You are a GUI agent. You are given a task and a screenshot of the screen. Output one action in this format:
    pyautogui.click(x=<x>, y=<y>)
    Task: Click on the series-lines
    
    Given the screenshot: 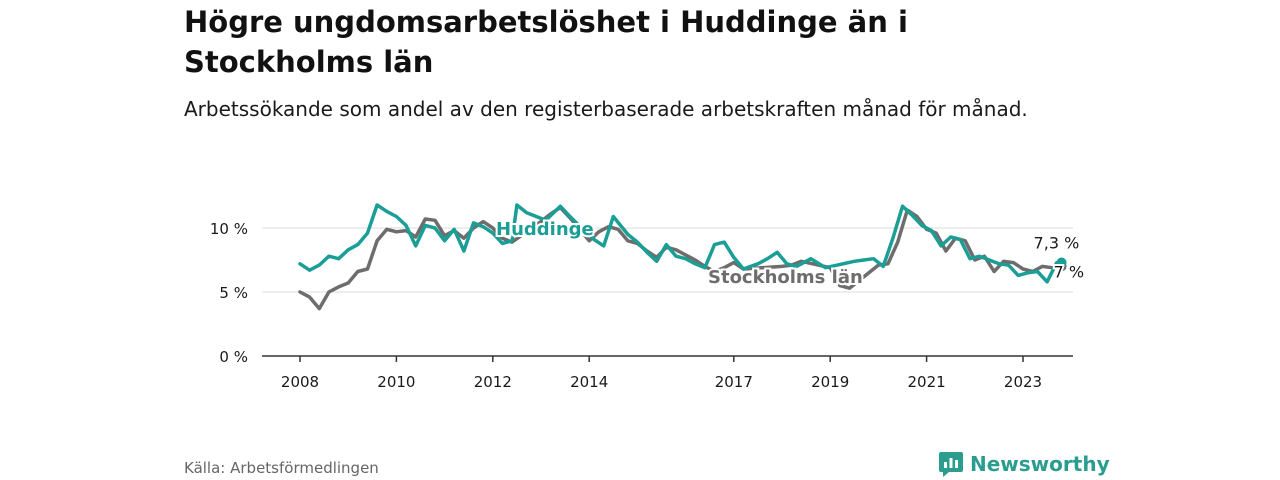 What is the action you would take?
    pyautogui.click(x=682, y=257)
    